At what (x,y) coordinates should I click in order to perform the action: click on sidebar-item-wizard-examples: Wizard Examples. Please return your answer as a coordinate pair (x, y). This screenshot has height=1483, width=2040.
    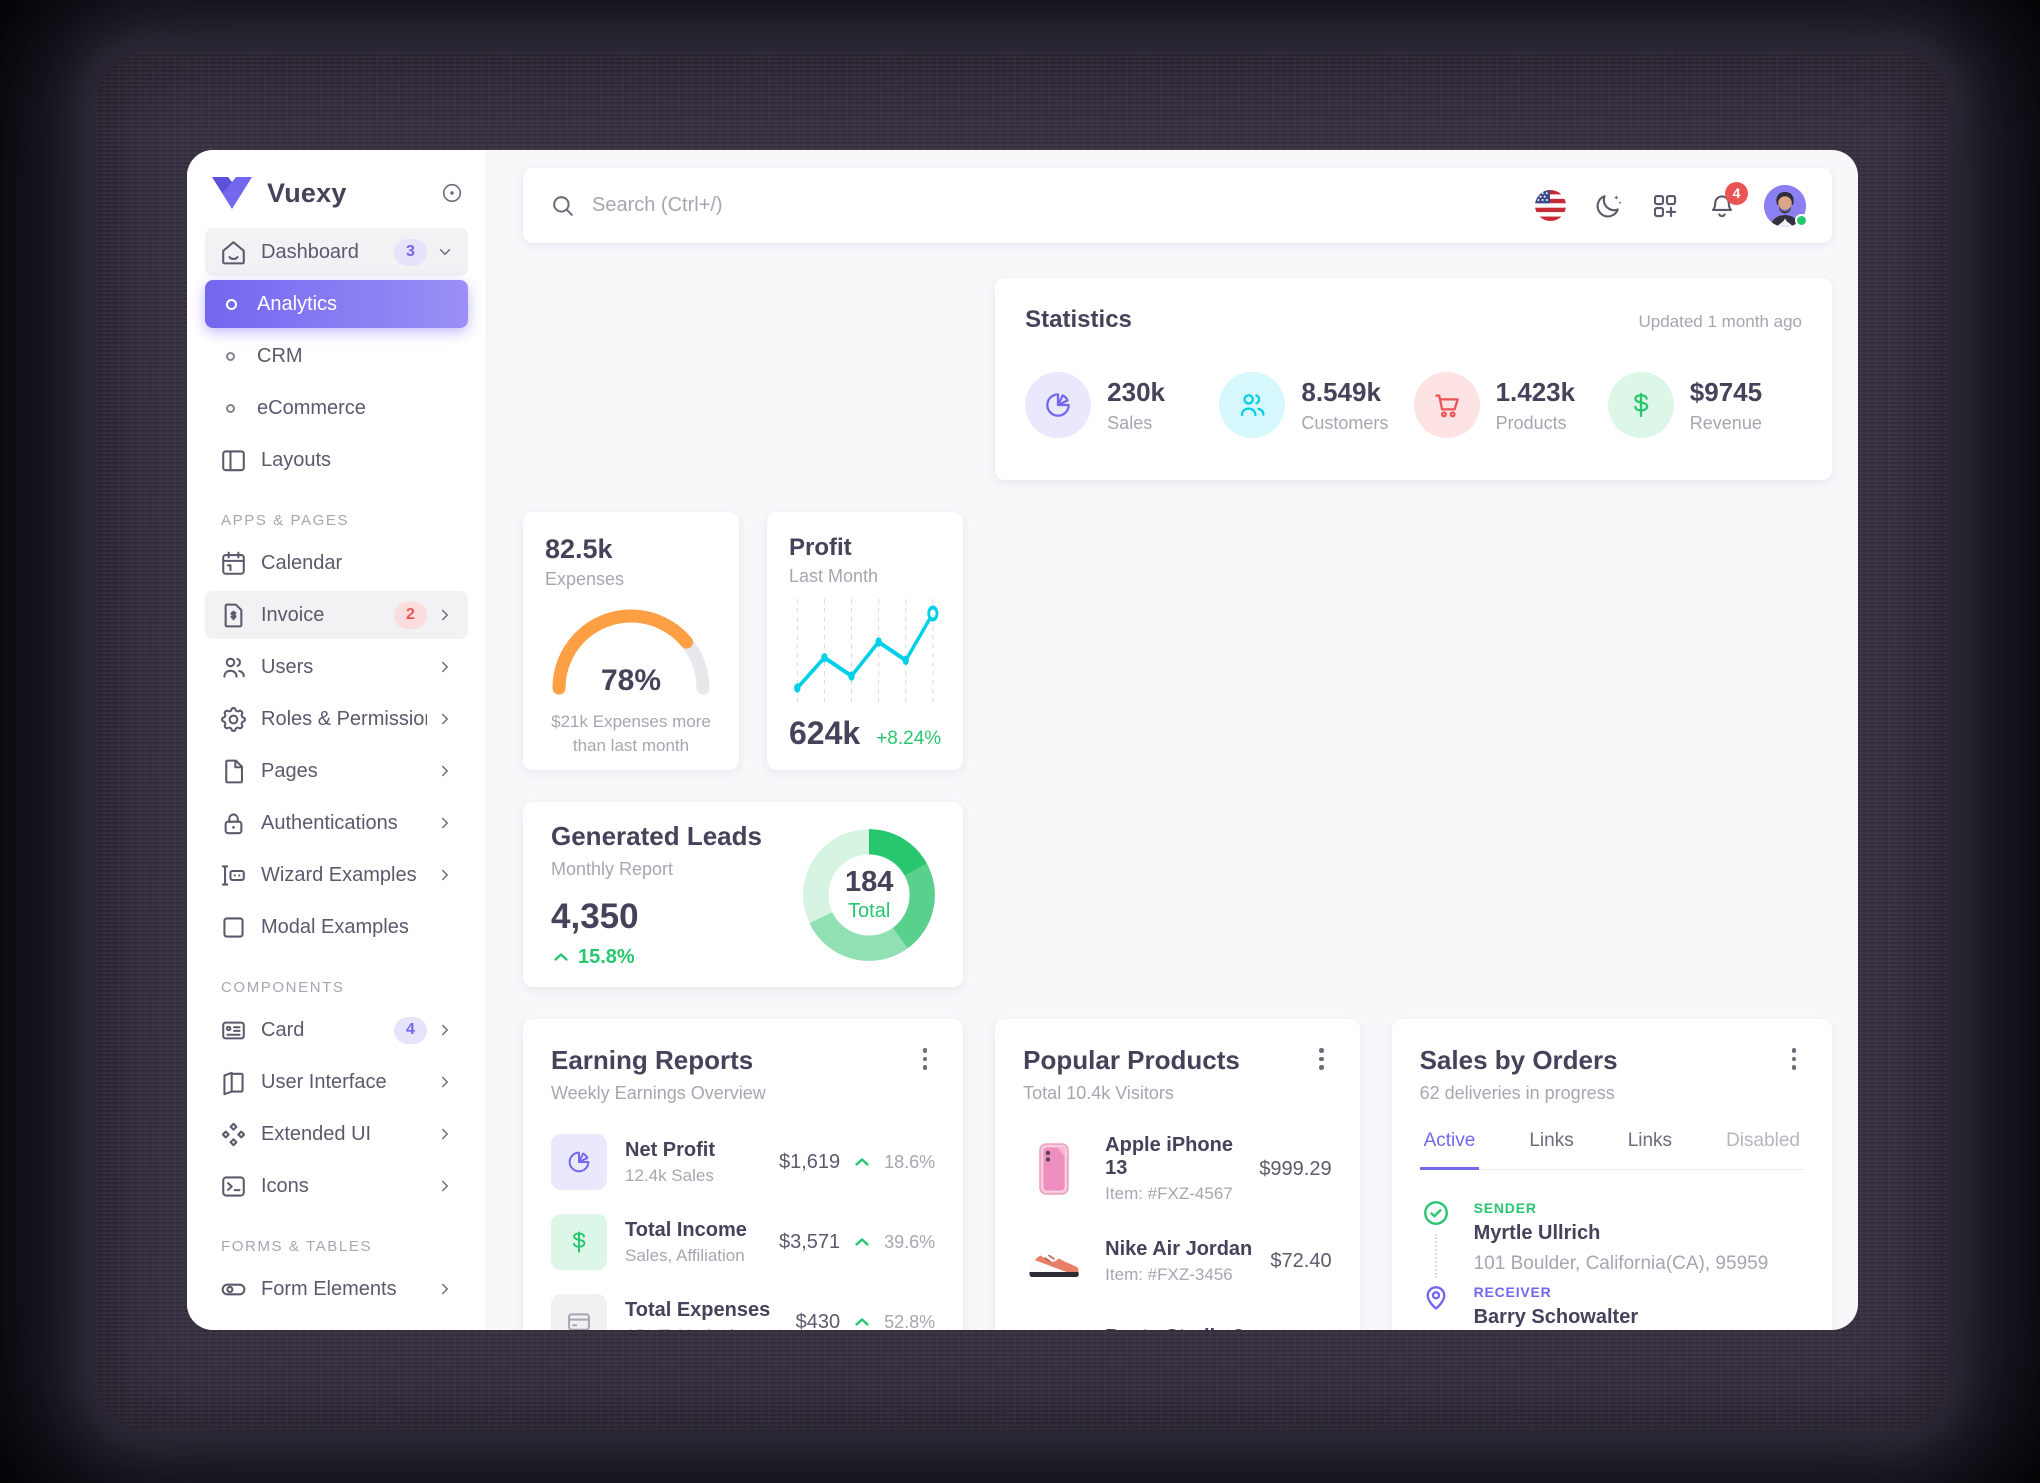
    Looking at the image, I should click on (336, 875).